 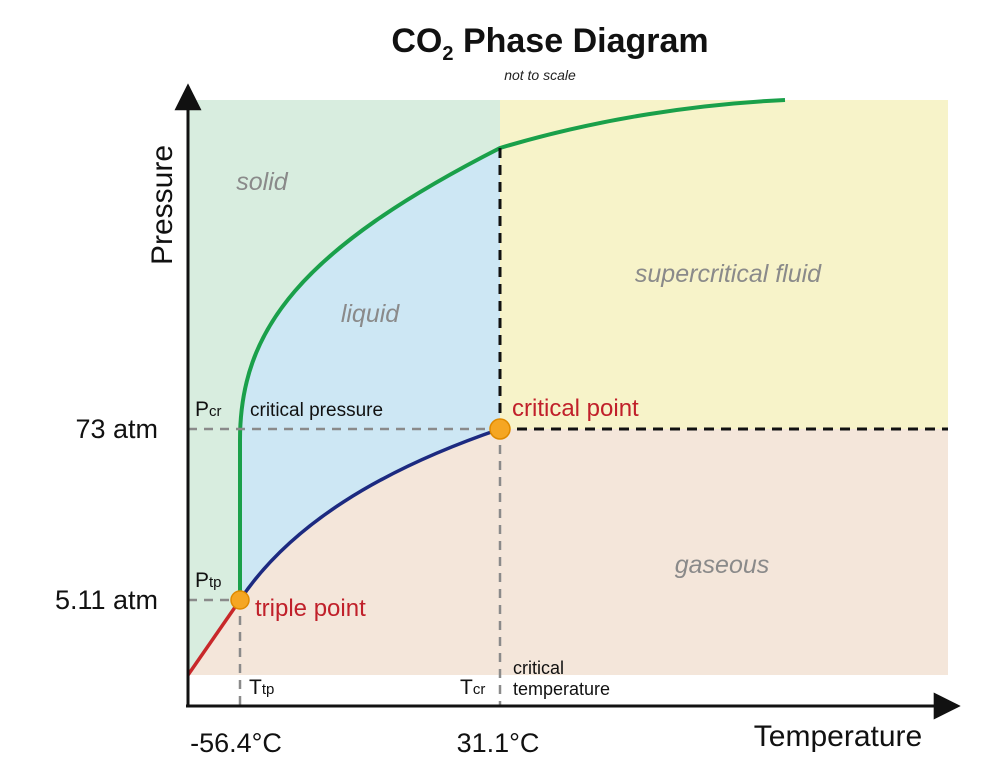 I want to click on sublimation-curve, so click(x=214, y=637).